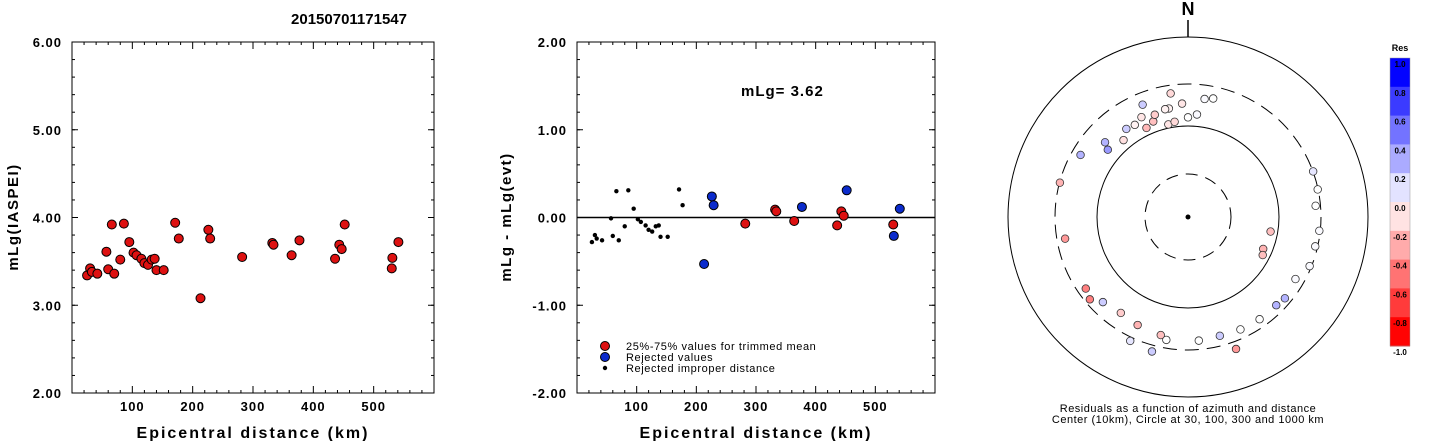 Image resolution: width=1437 pixels, height=441 pixels. Describe the element at coordinates (1400, 266) in the screenshot. I see `colorbar-tick: -0.4` at that location.